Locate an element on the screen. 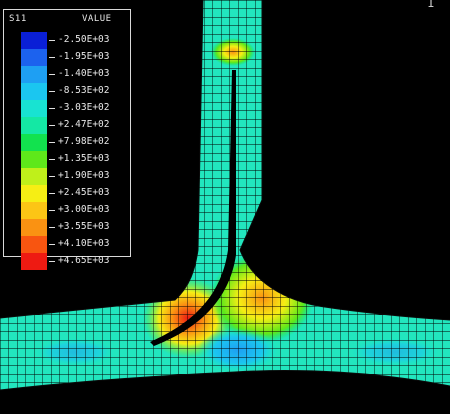 Image resolution: width=450 pixels, height=414 pixels. legend-entry: -8.53E+02 is located at coordinates (89, 91).